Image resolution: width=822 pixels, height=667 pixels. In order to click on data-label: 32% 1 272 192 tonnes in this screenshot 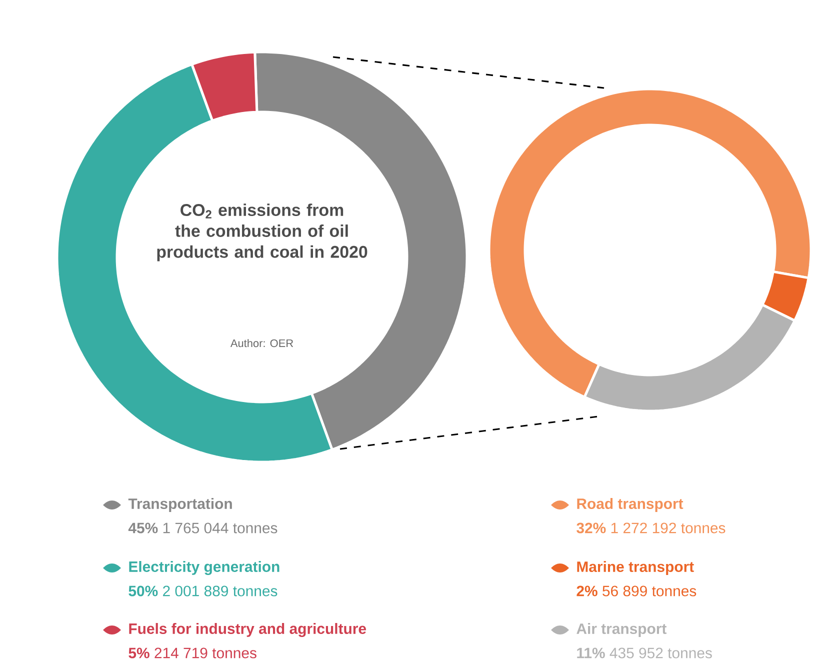, I will do `click(651, 528)`.